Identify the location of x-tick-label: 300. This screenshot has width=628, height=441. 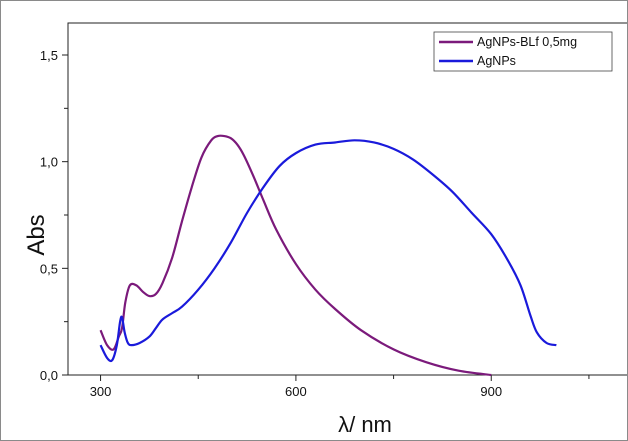
(101, 391).